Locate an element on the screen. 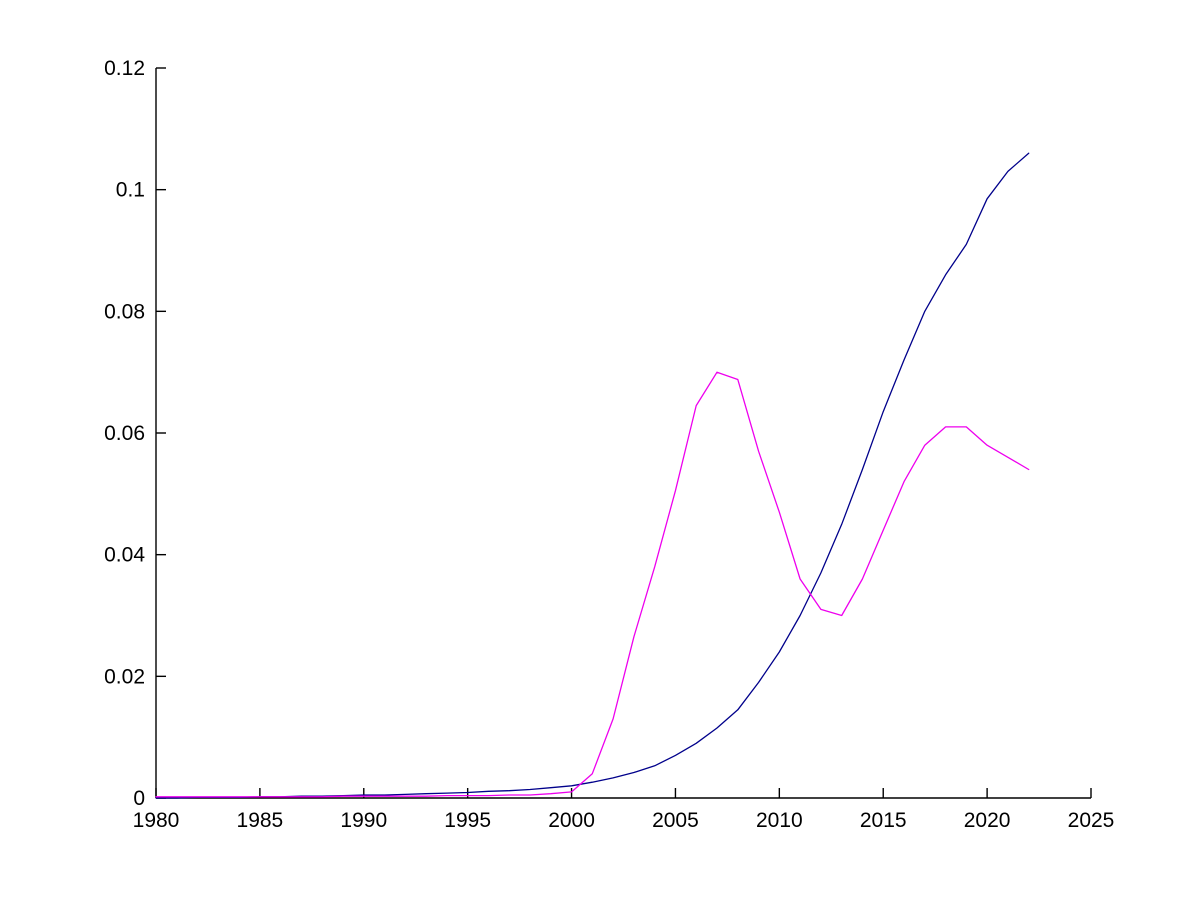 The width and height of the screenshot is (1200, 900). y-tick-label: 0.04 is located at coordinates (124, 555).